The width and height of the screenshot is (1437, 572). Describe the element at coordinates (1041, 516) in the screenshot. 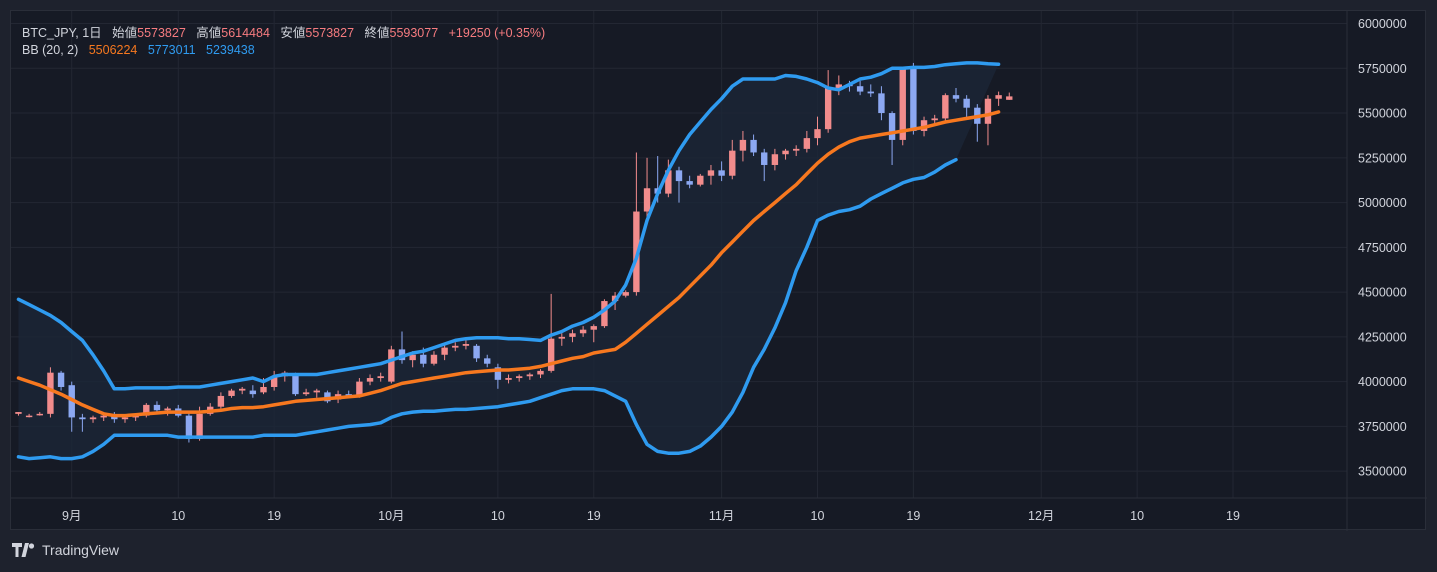

I see `x-tick-label: 12月` at that location.